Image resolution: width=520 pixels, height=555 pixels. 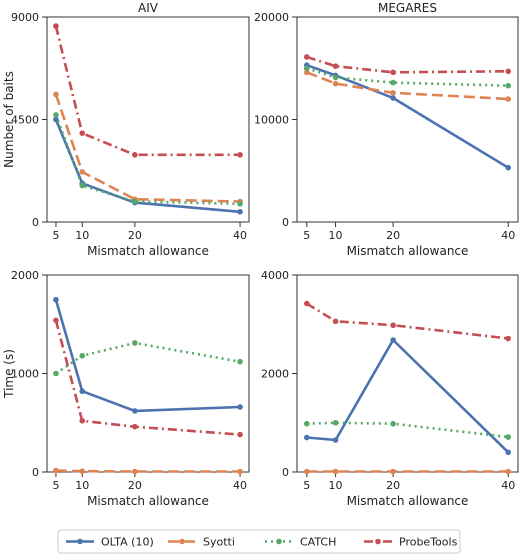 I want to click on y-tick-label: 20000, so click(x=271, y=17).